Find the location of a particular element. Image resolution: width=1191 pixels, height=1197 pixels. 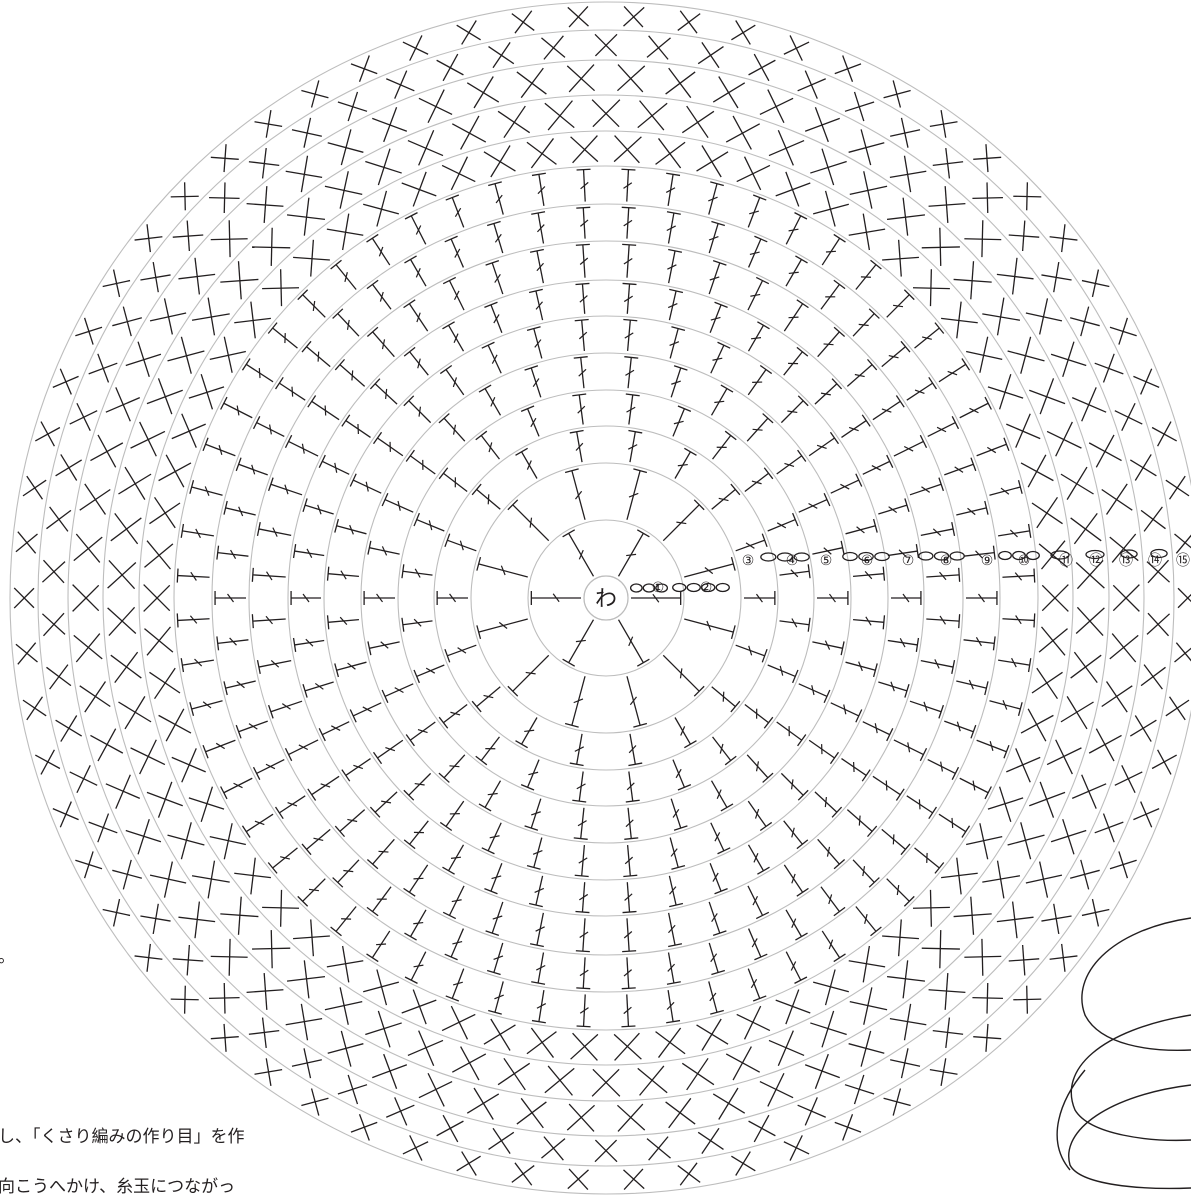

note-line-1: し、「くさり編みの作り目」を作 is located at coordinates (122, 1134).